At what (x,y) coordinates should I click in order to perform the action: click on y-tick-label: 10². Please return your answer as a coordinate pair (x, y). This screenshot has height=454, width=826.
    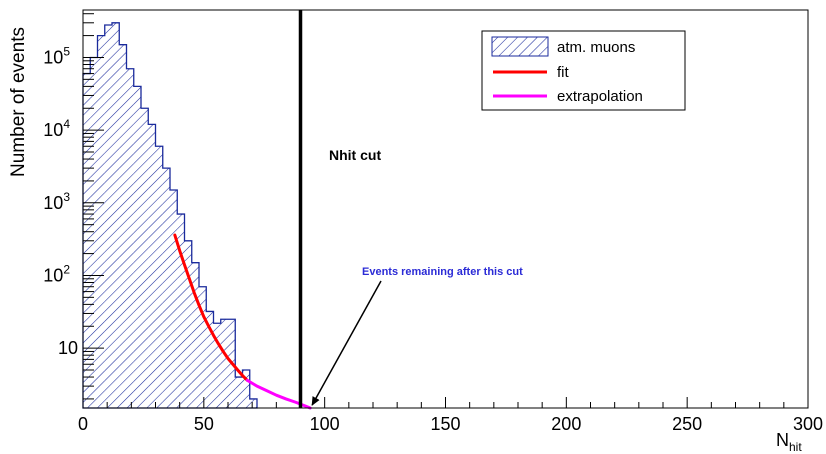
    Looking at the image, I should click on (56, 273).